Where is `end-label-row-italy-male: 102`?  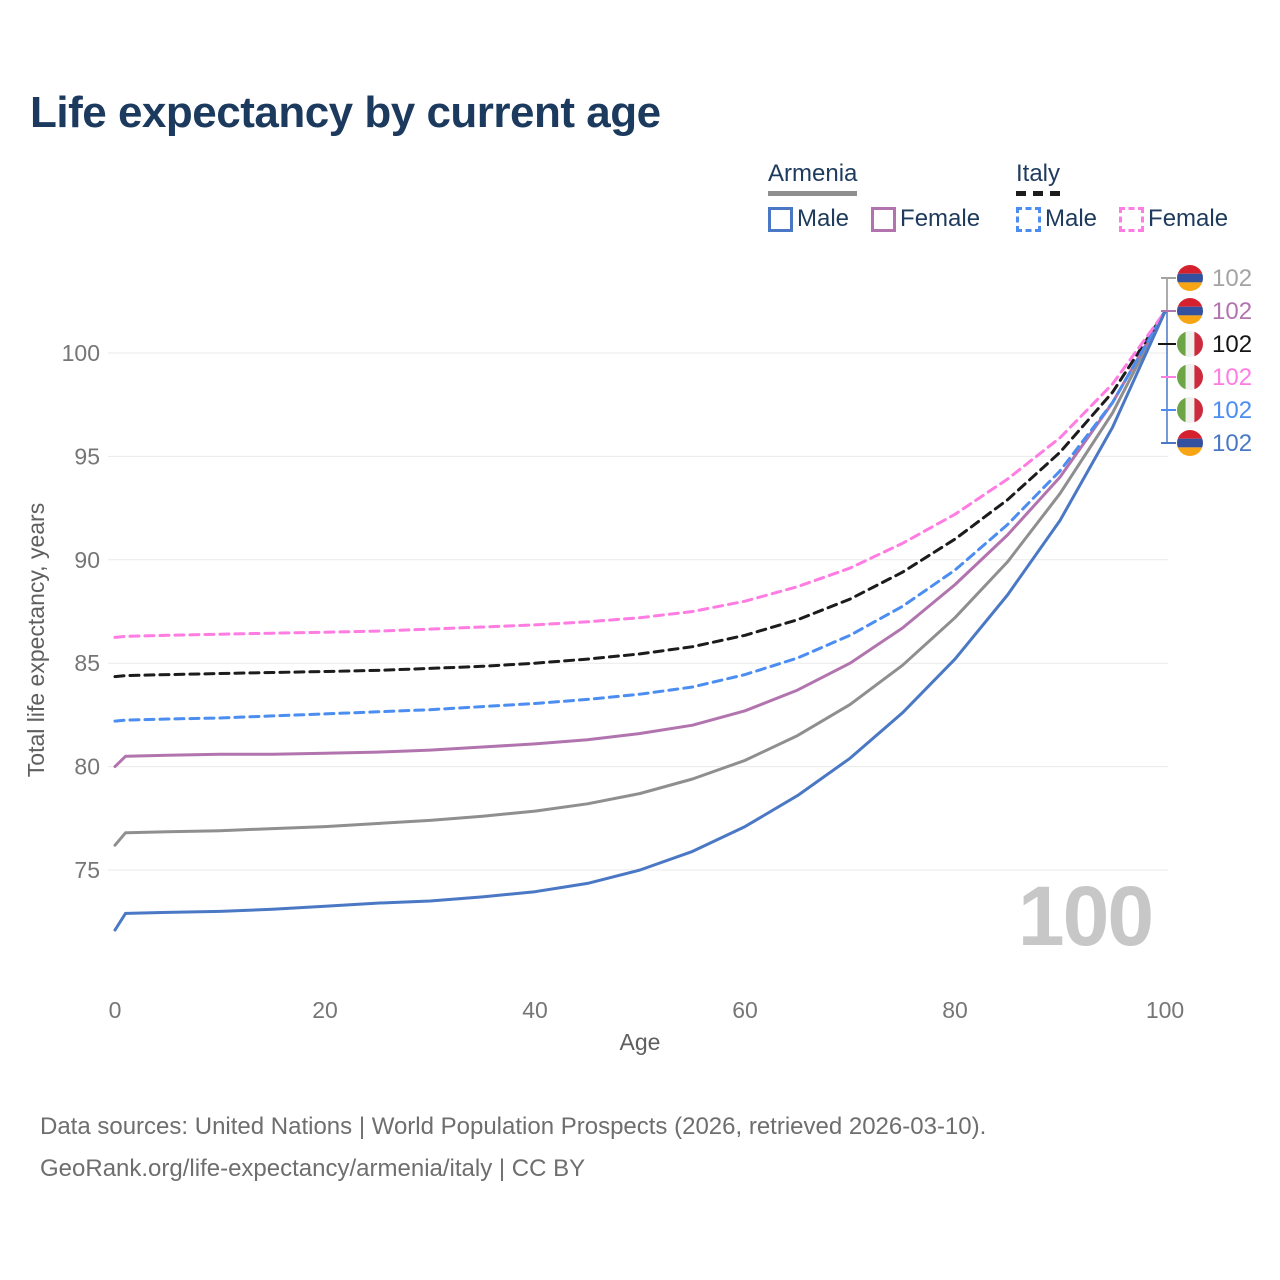
end-label-row-italy-male: 102 is located at coordinates (1214, 410).